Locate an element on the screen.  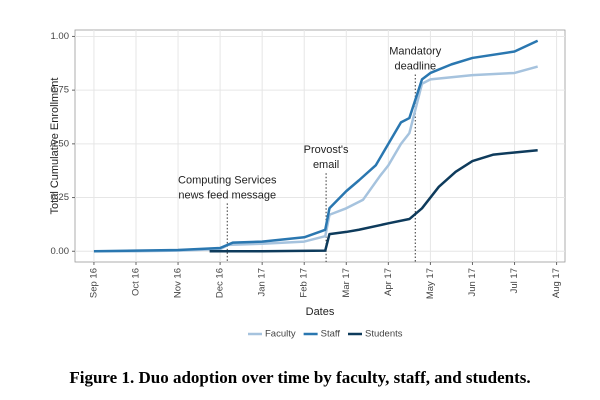
y-axis-label: Total Cumulative Enrollment is located at coordinates (55, 146).